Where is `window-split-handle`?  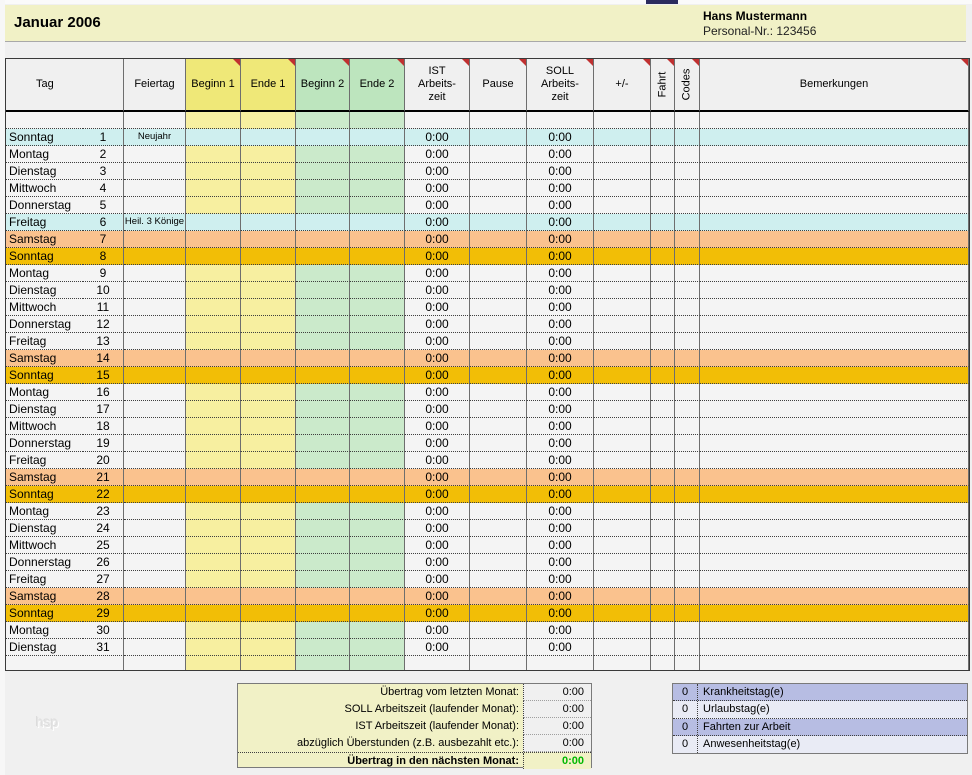 window-split-handle is located at coordinates (662, 2).